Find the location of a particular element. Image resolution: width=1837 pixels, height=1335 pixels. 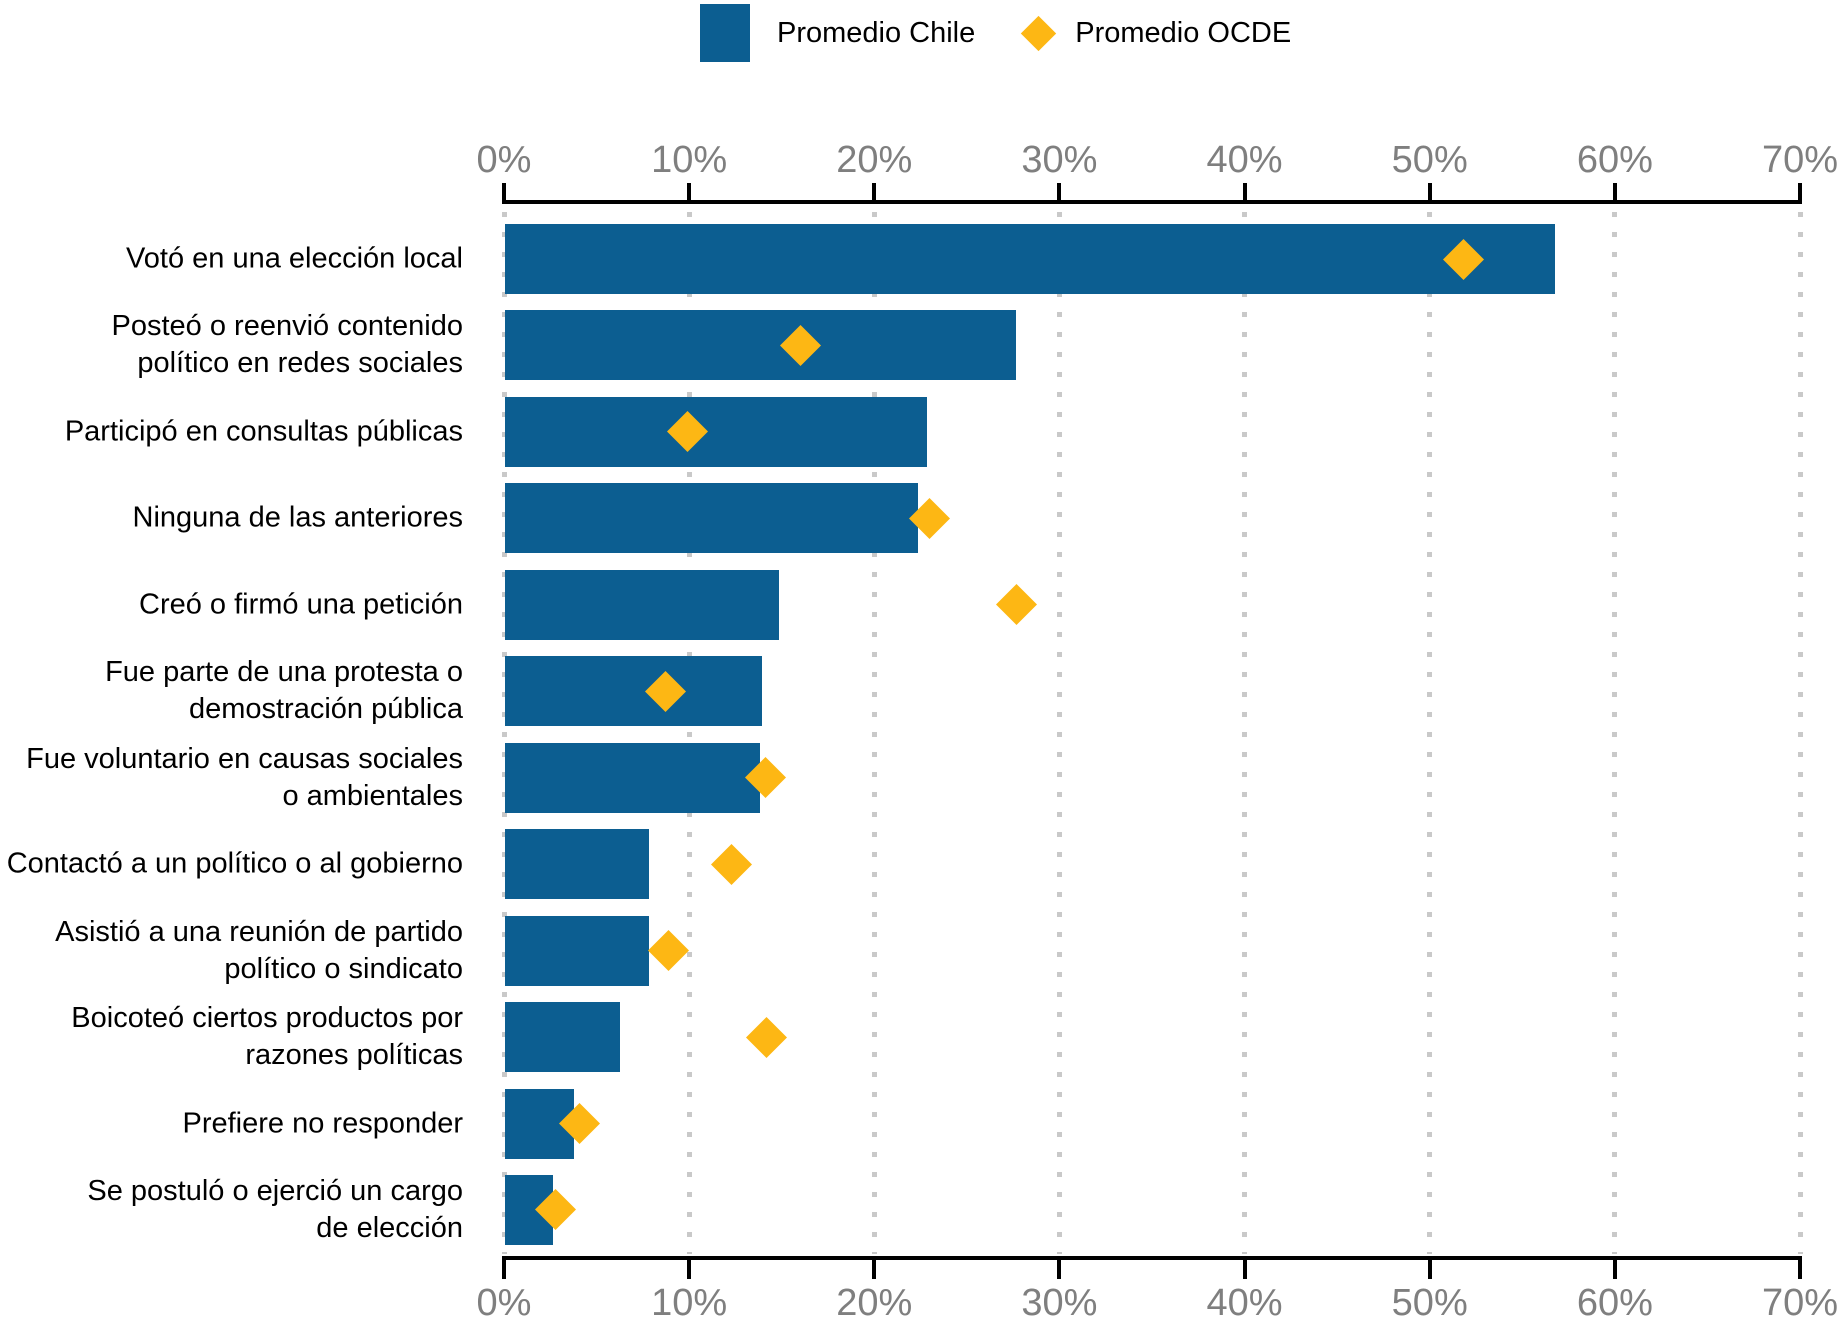

category-label-10: Prefiere no responder is located at coordinates (323, 1123).